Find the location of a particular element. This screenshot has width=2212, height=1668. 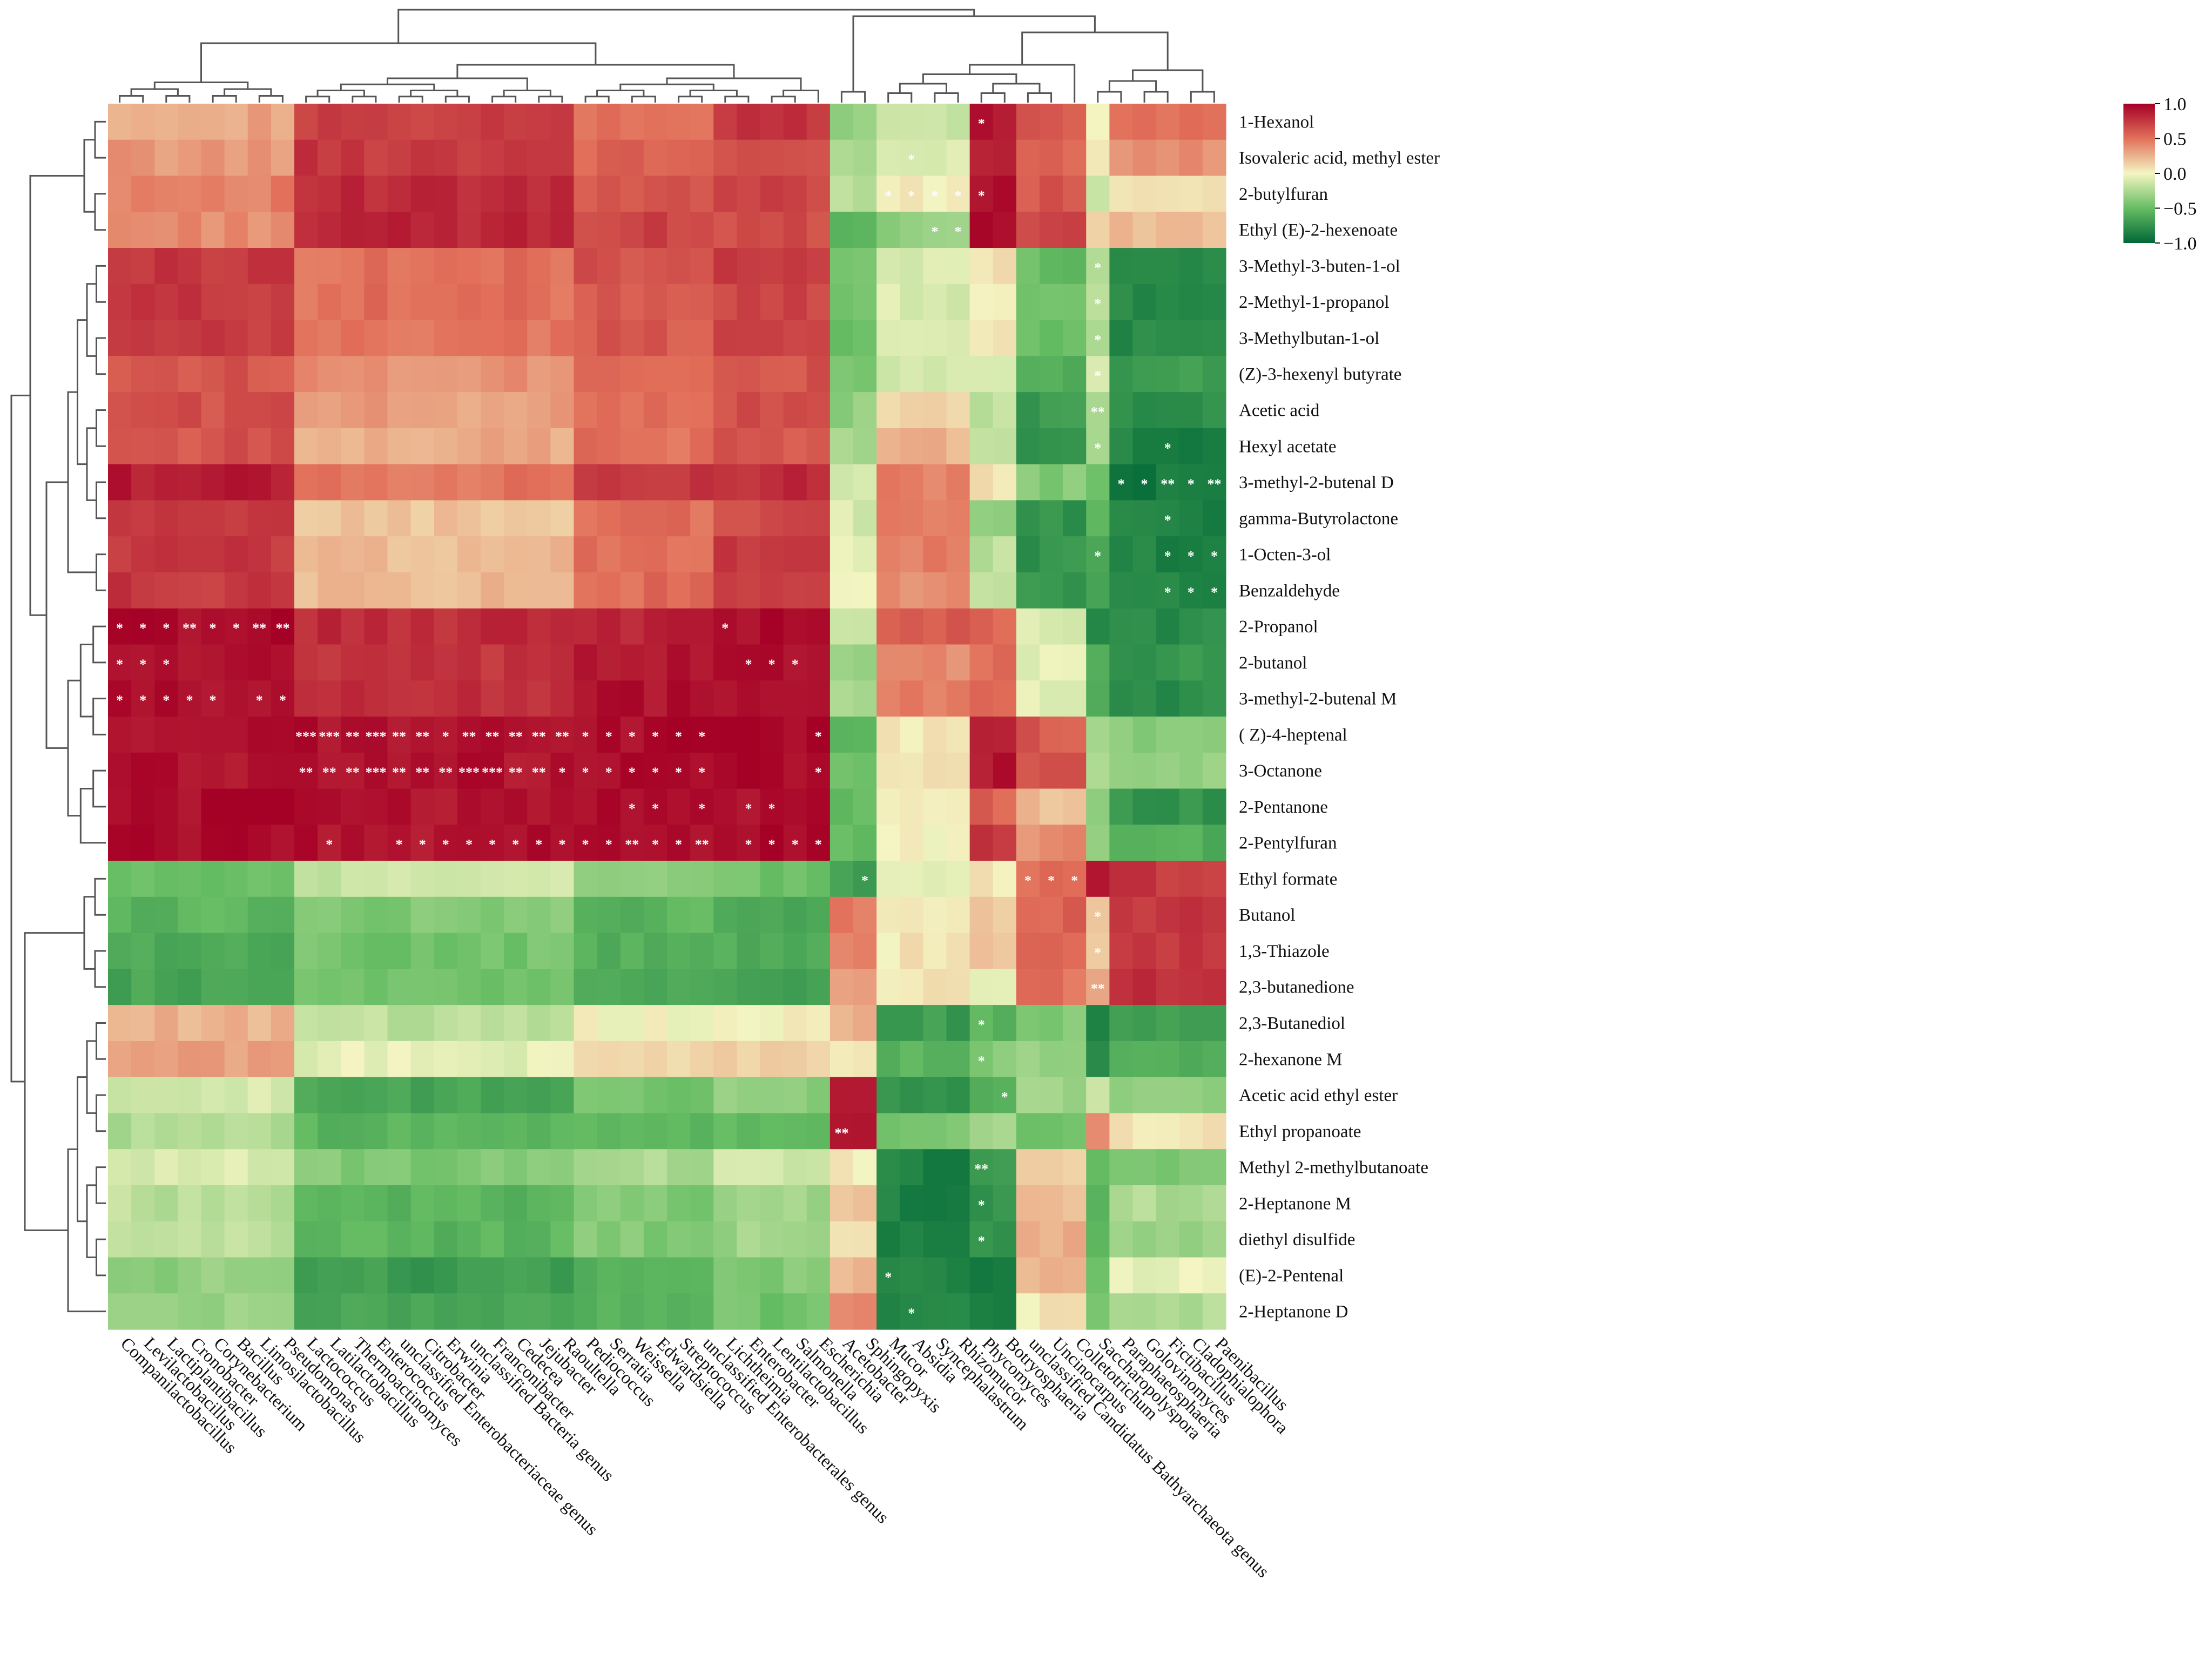

significance-marker: ** is located at coordinates (329, 772).